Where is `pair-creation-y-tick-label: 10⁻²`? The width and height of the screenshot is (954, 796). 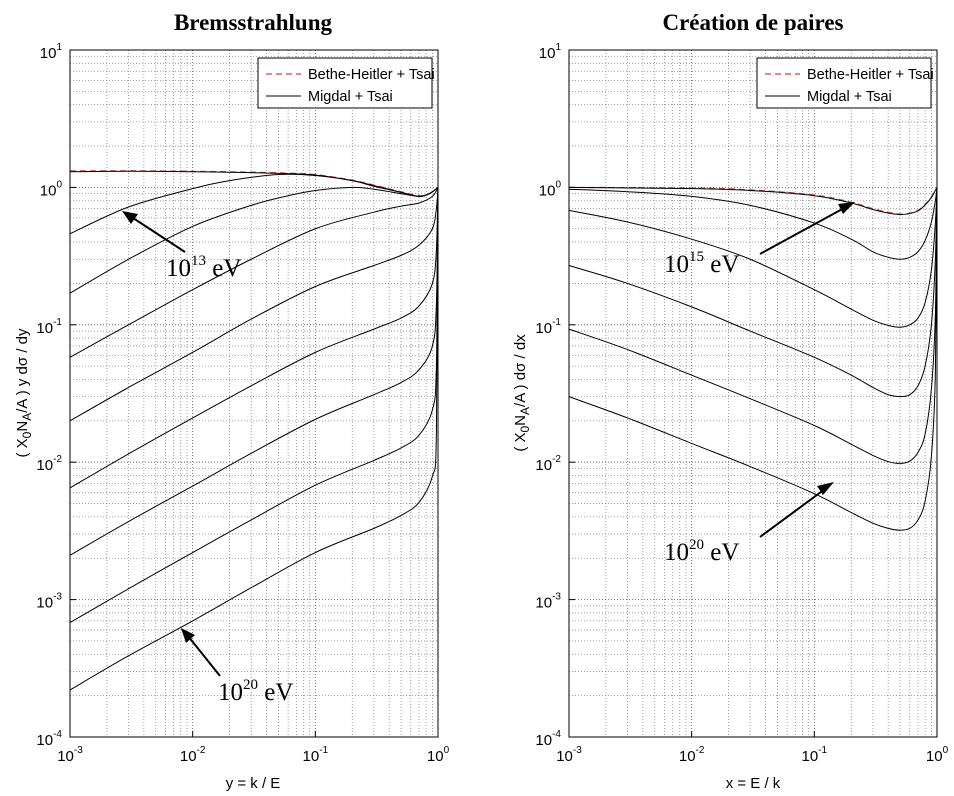 pair-creation-y-tick-label: 10⁻² is located at coordinates (548, 464).